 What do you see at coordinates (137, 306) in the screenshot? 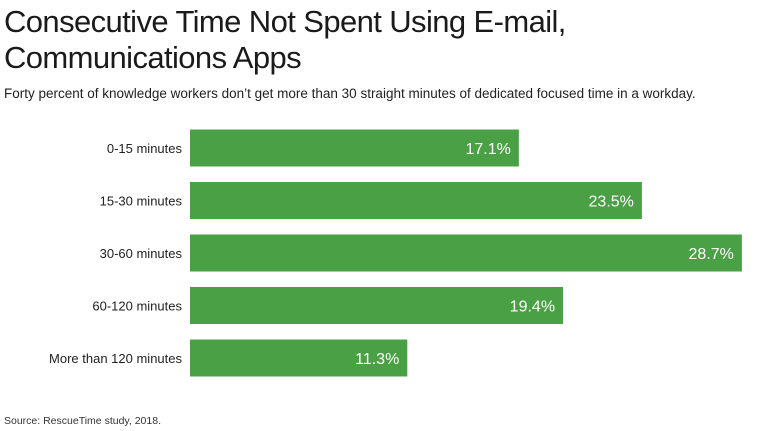
I see `category-label-3: 60-120 minutes` at bounding box center [137, 306].